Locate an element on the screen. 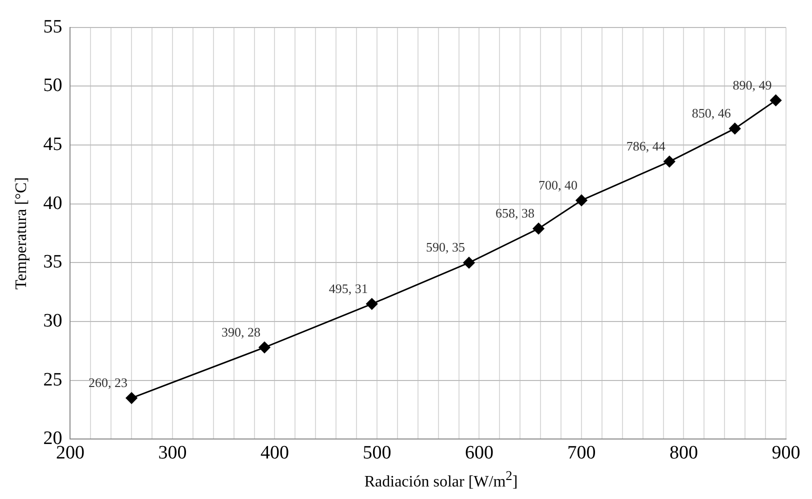 Image resolution: width=812 pixels, height=499 pixels. data-label: 658, 38 is located at coordinates (515, 213).